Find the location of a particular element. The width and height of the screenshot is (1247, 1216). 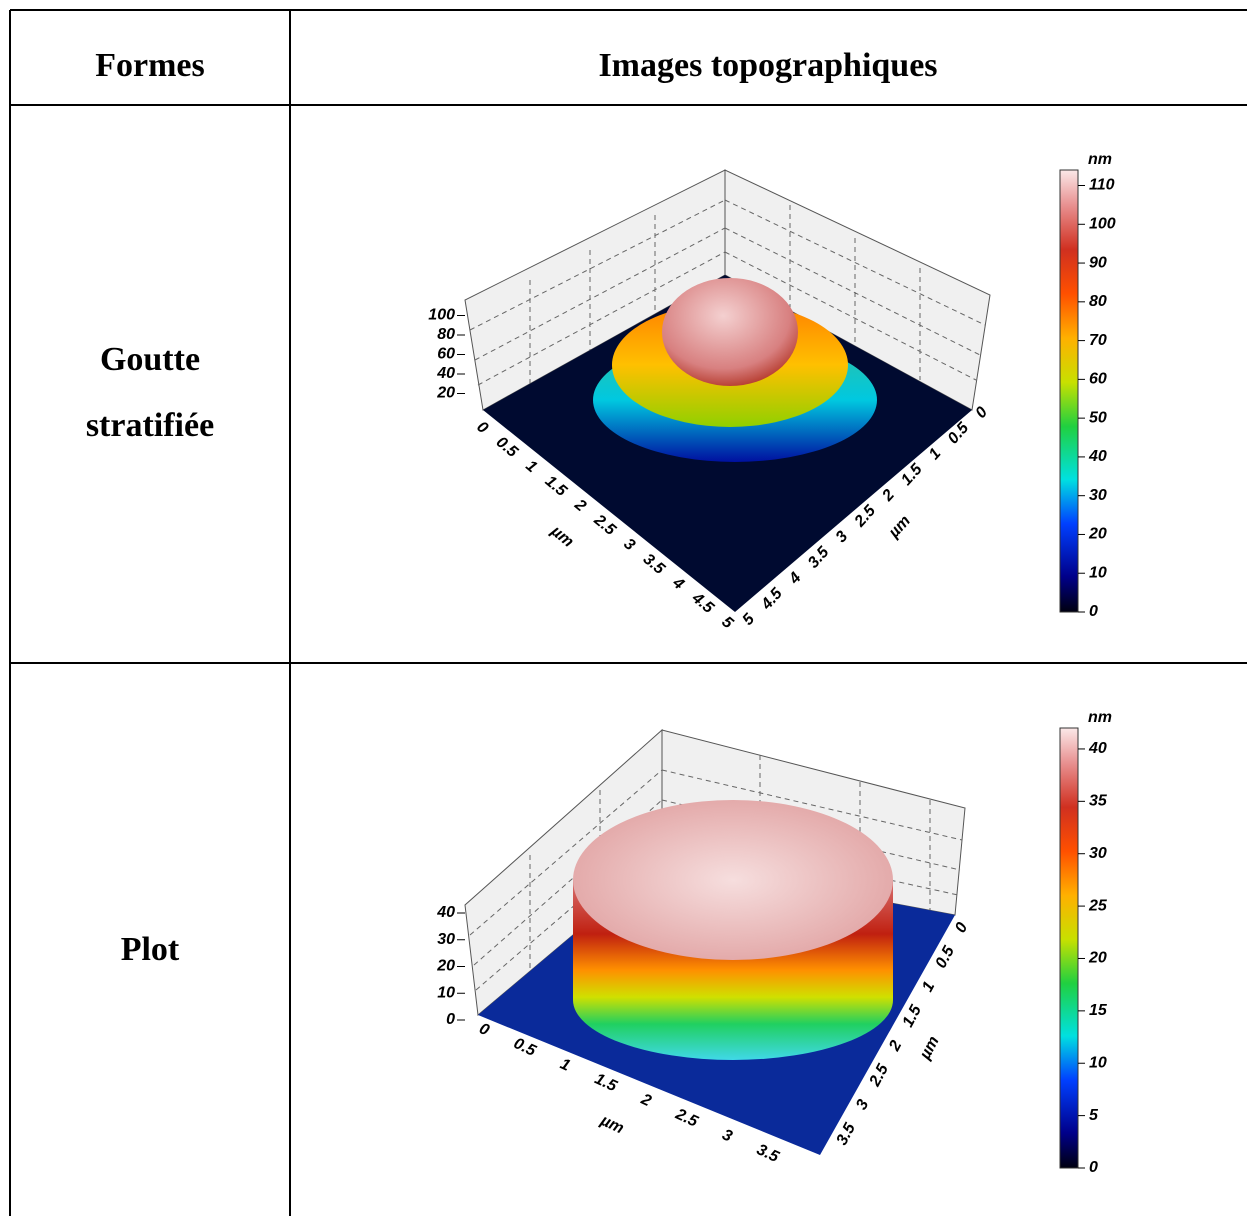

x-tick-label: 3.5 is located at coordinates (768, 1153).